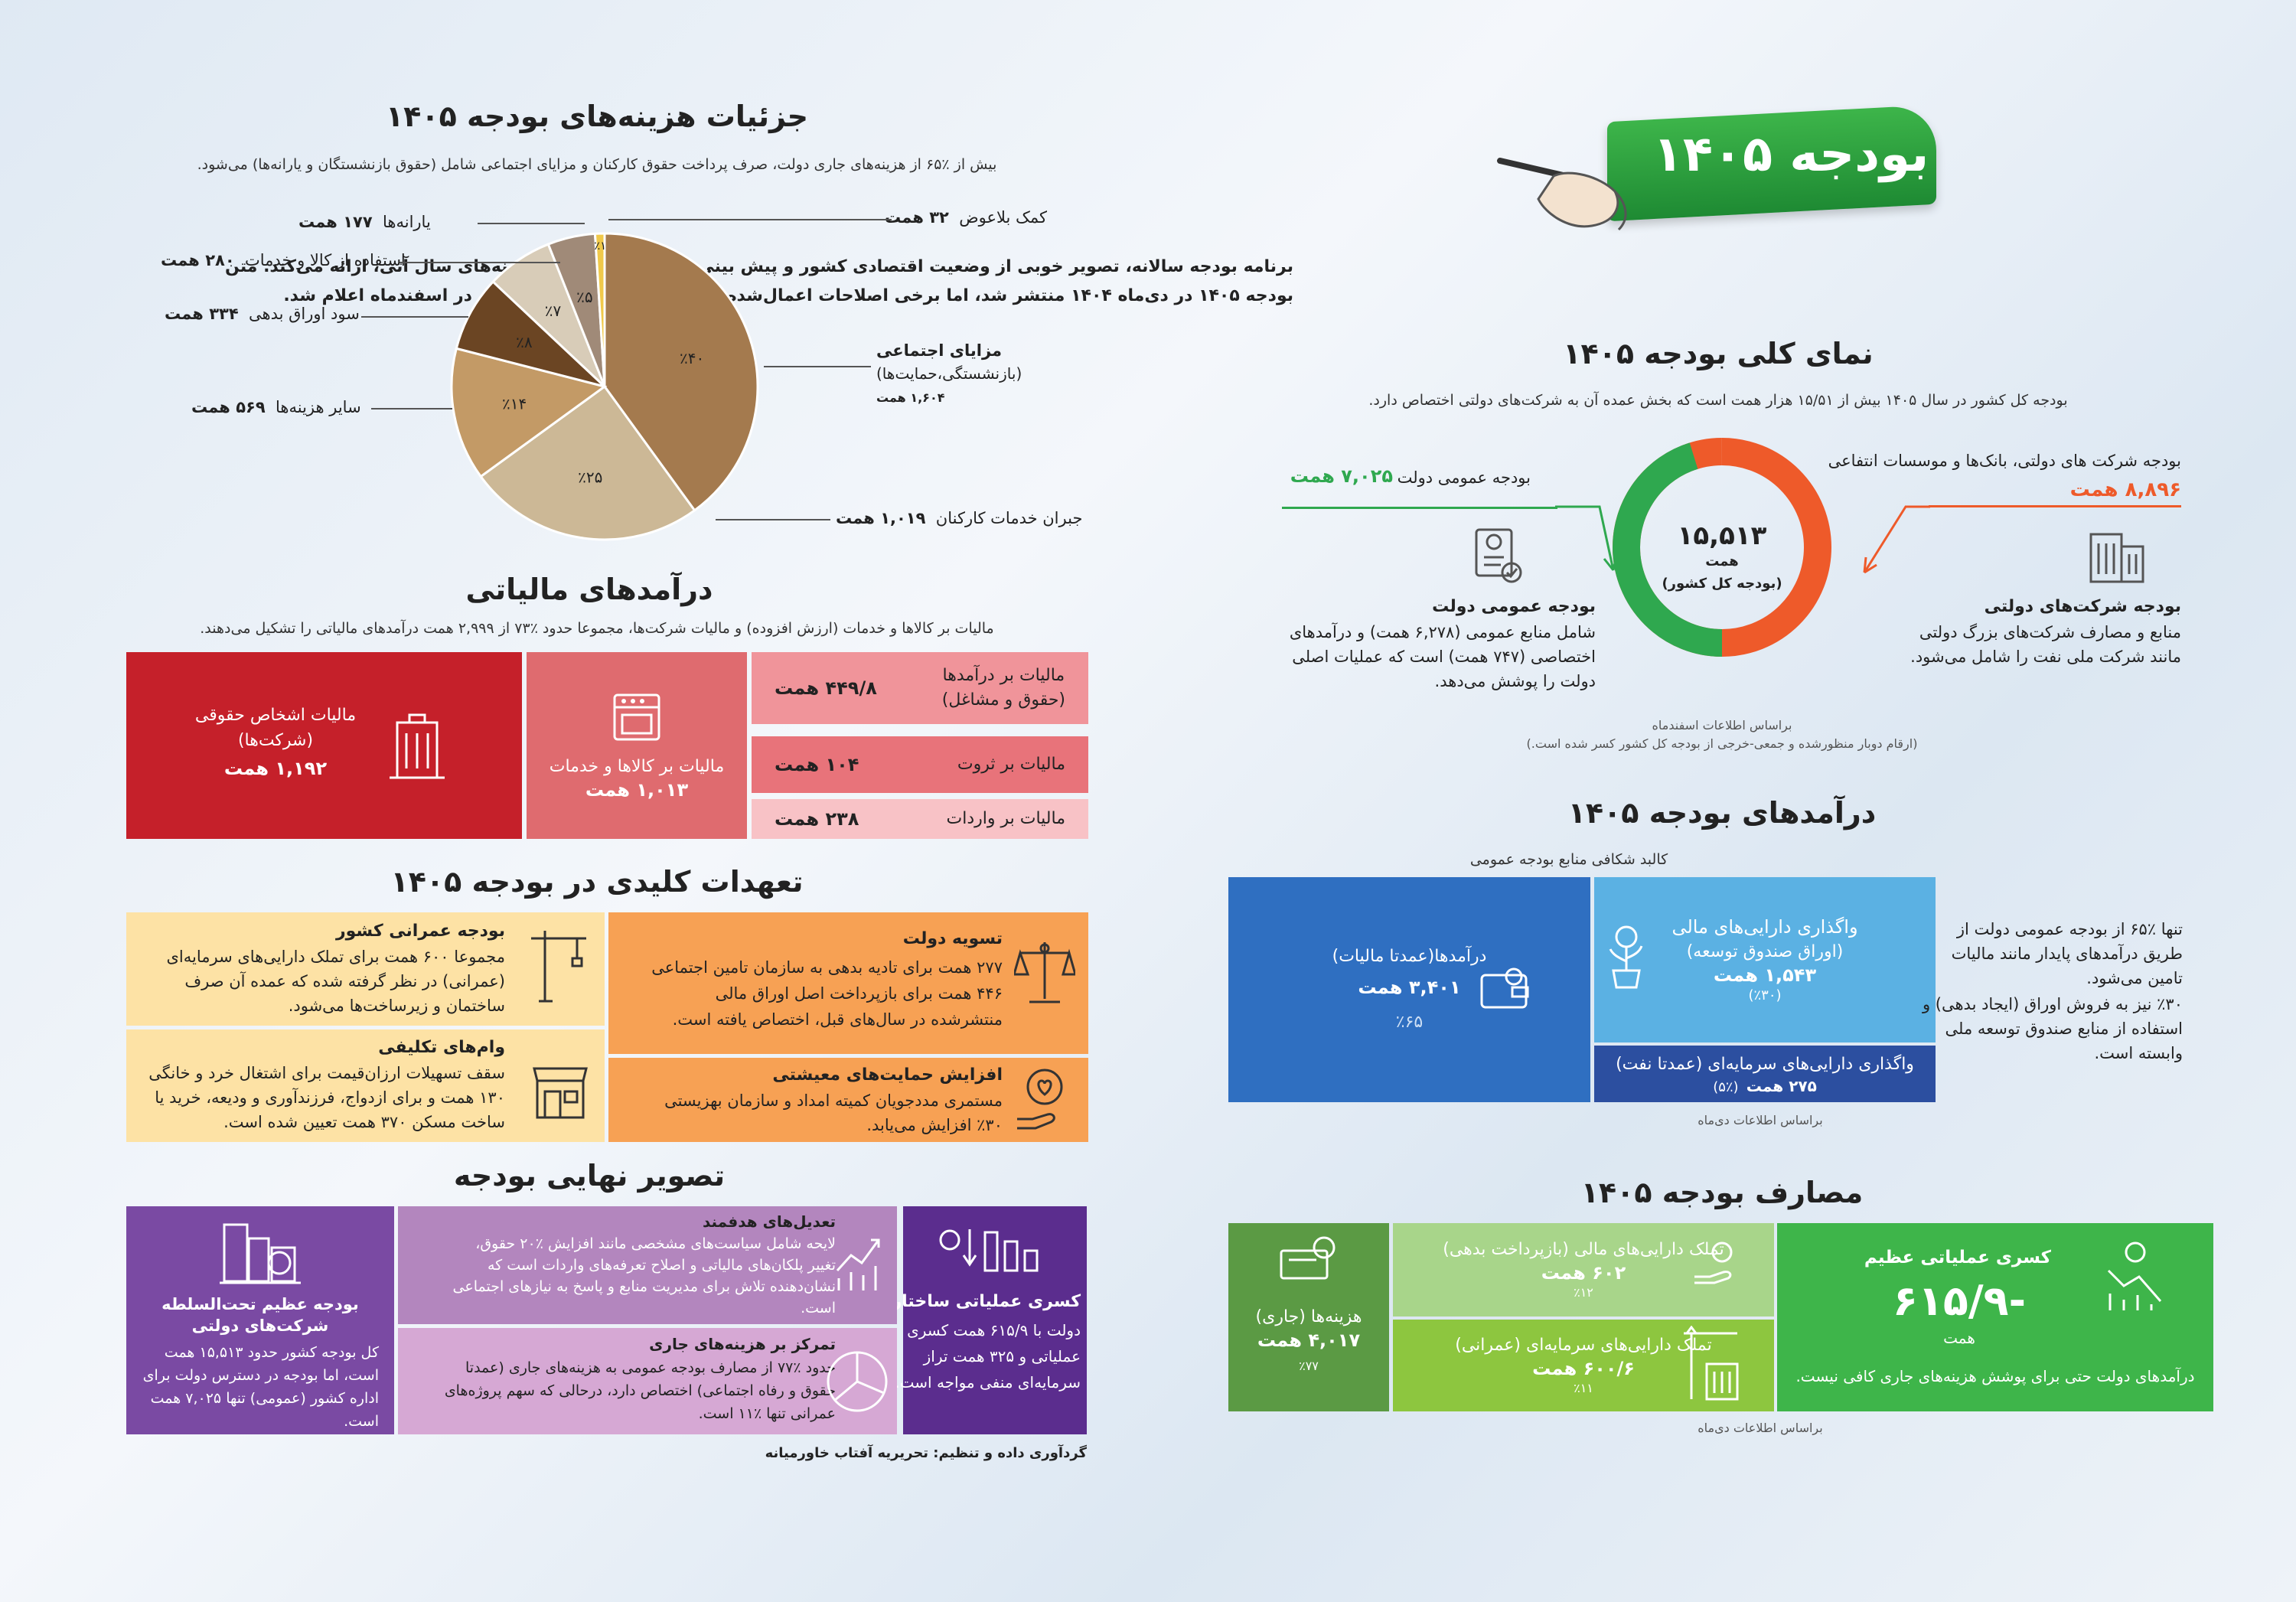  I want to click on pie-label-social-amount: ۱,۶۰۴ همت, so click(910, 397).